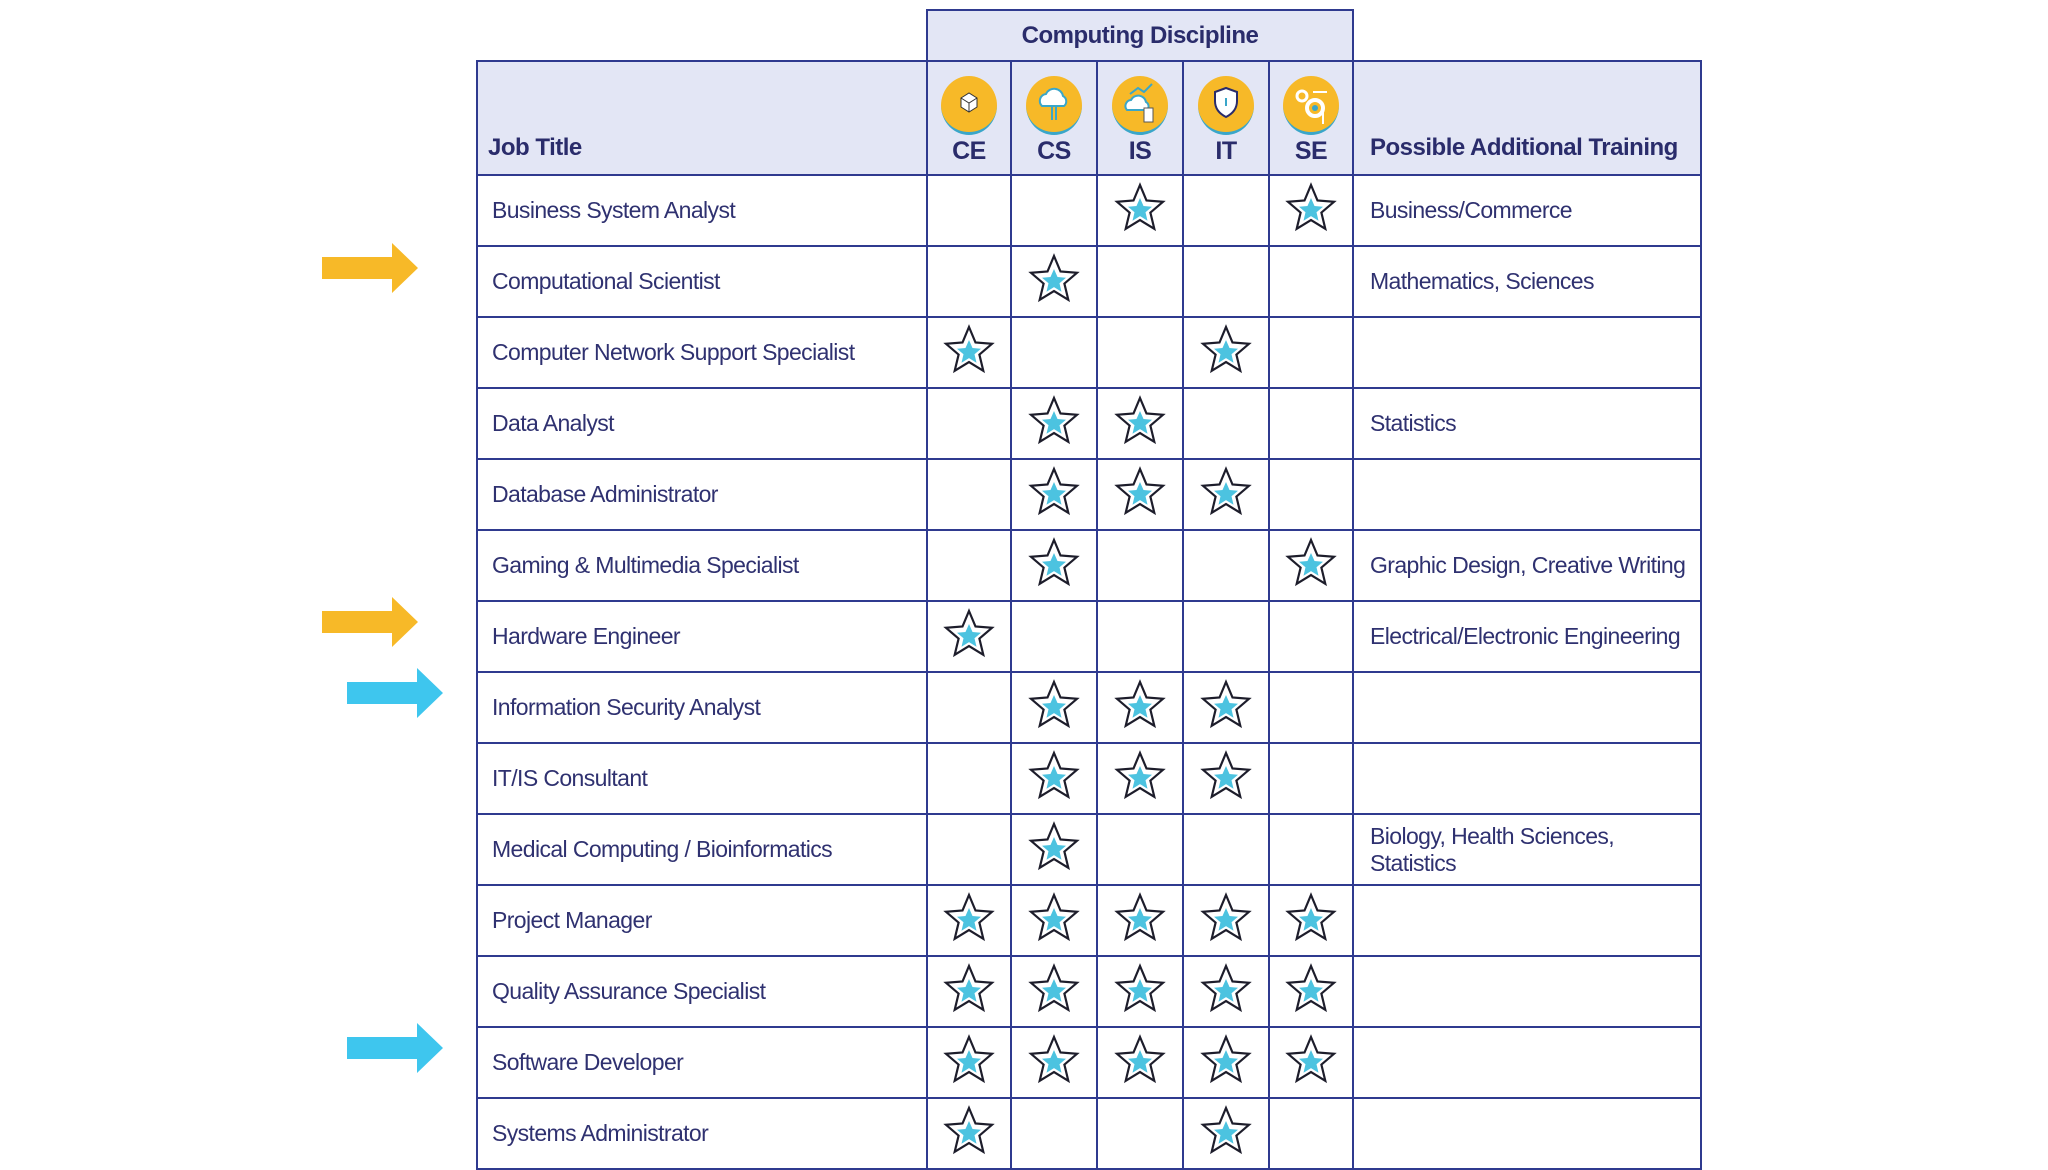 This screenshot has width=2048, height=1170. What do you see at coordinates (702, 210) in the screenshot?
I see `job-title: Business System Analyst` at bounding box center [702, 210].